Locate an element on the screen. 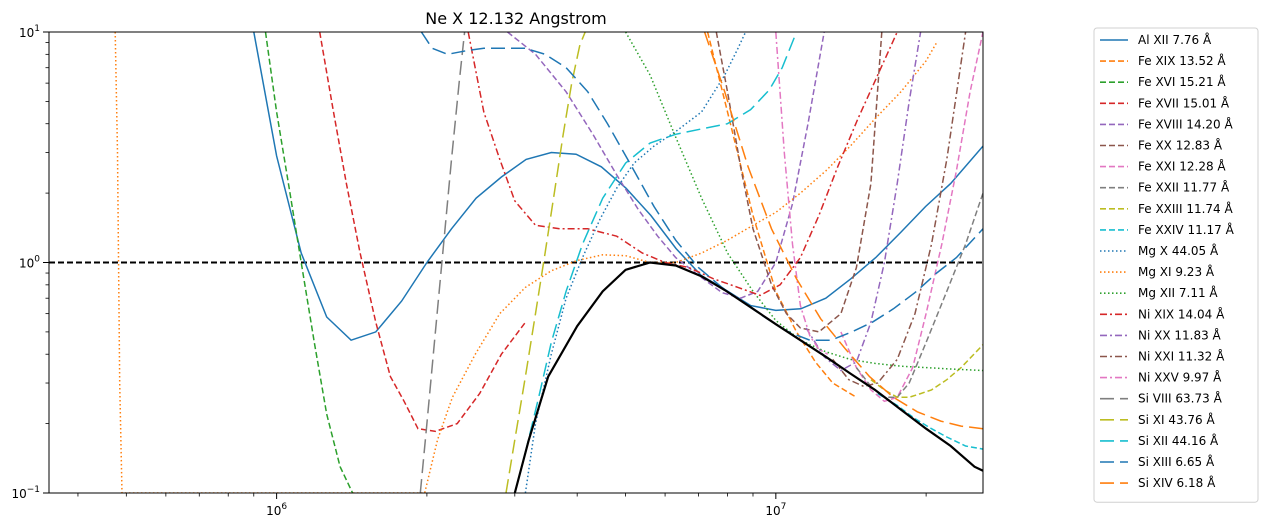  legend-label: Fe XXIV 11.17 Å is located at coordinates (1186, 229).